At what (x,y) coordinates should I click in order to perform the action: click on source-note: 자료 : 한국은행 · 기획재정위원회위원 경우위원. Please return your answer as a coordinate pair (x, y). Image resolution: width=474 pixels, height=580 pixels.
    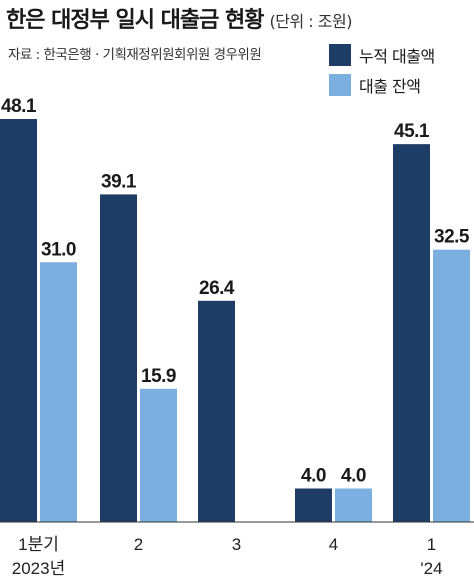
    Looking at the image, I should click on (135, 55).